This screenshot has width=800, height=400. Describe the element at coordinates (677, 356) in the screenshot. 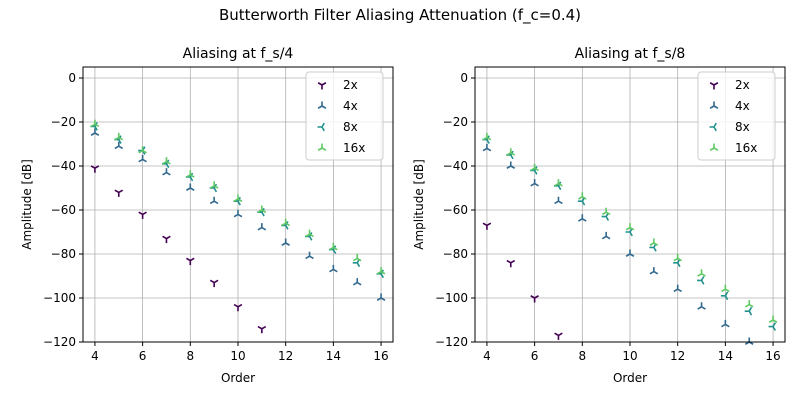

I see `x-tick-label: 12` at that location.